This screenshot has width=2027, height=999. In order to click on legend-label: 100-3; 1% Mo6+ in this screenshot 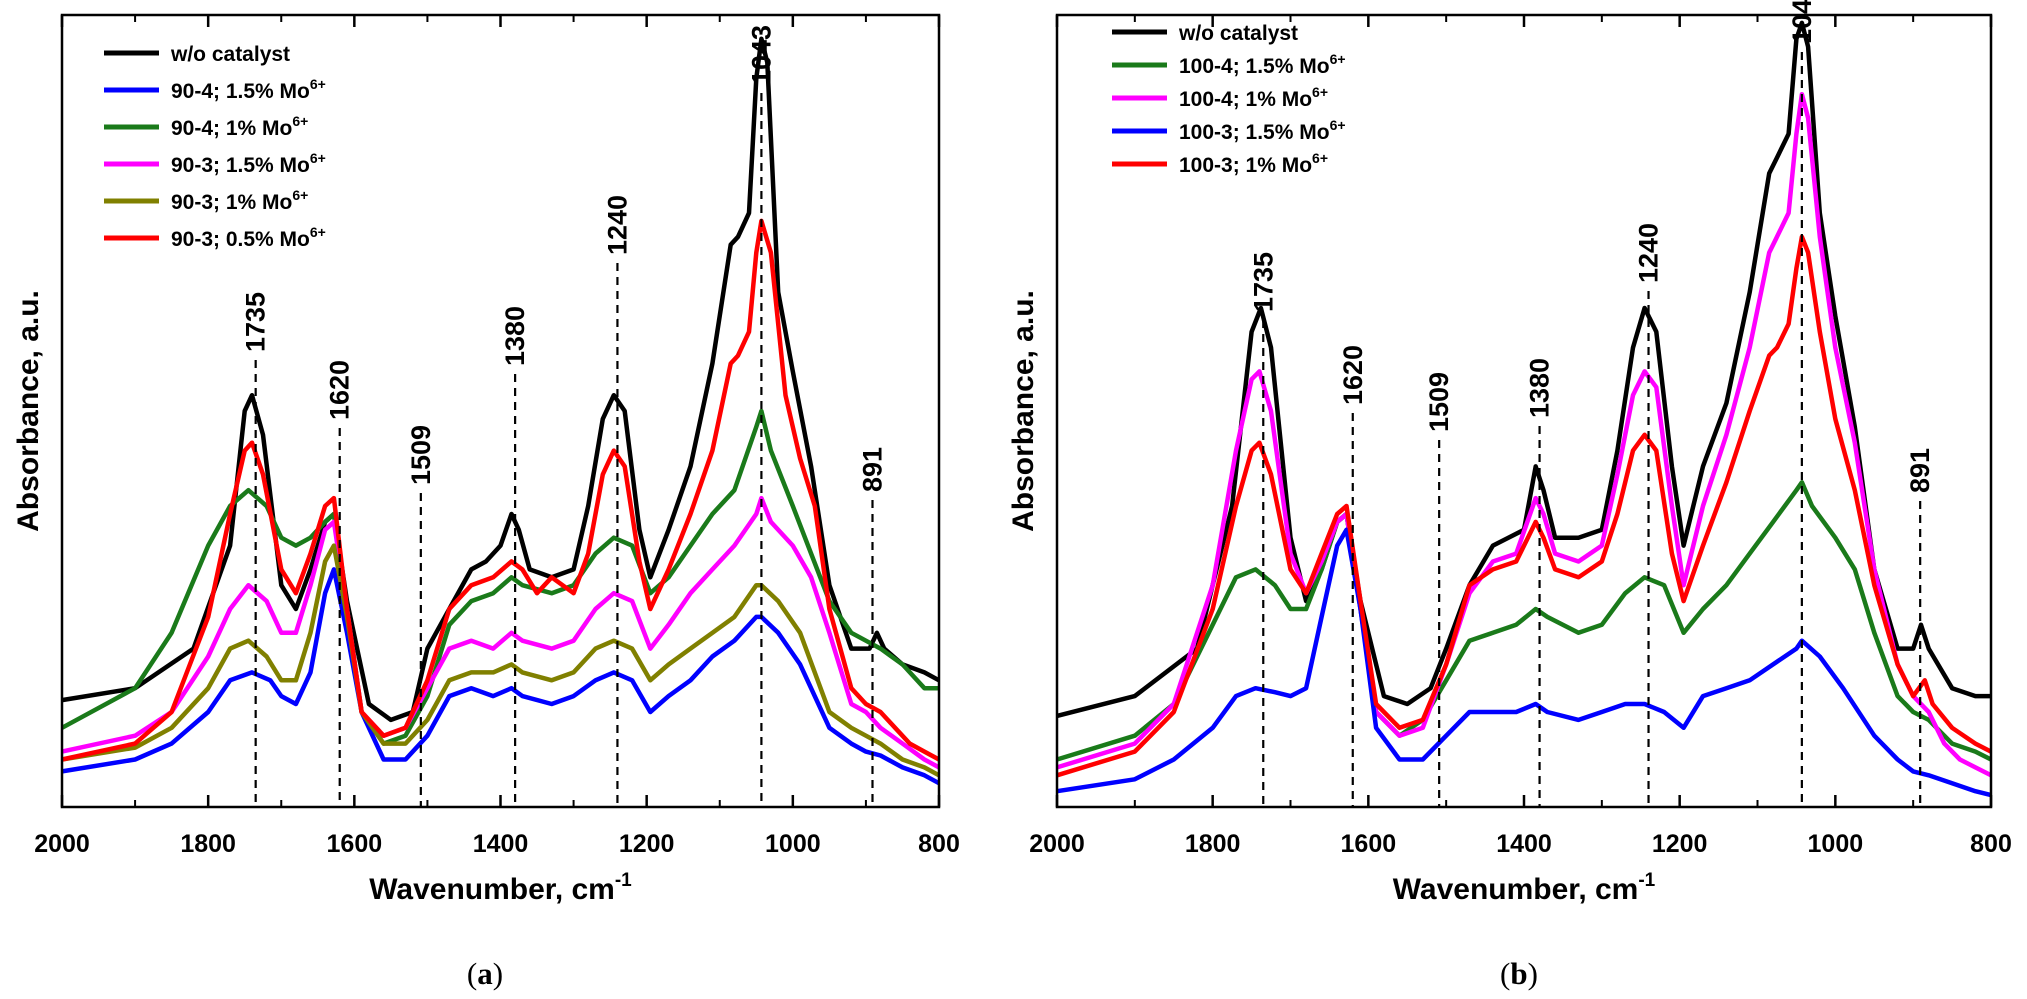, I will do `click(1253, 163)`.